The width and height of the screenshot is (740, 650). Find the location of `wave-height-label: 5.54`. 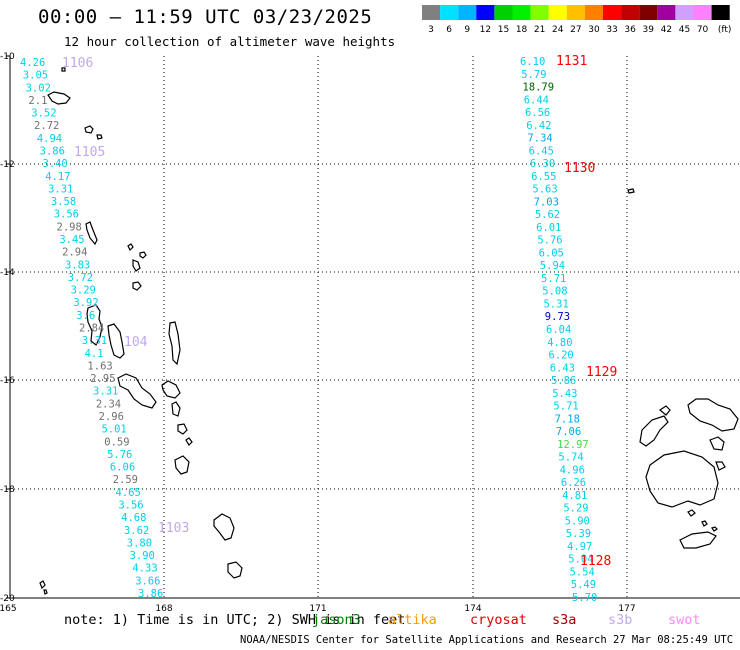

wave-height-label: 5.54 is located at coordinates (582, 572).